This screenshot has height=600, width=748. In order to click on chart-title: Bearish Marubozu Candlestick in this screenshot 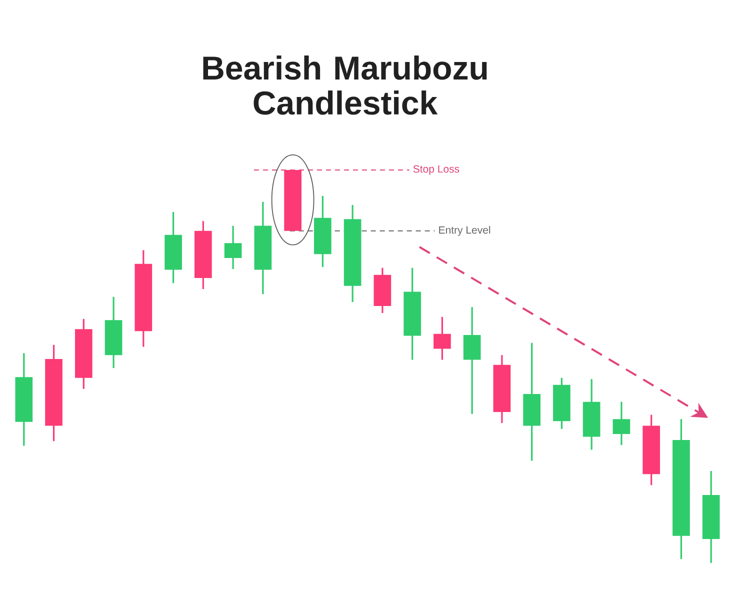, I will do `click(345, 85)`.